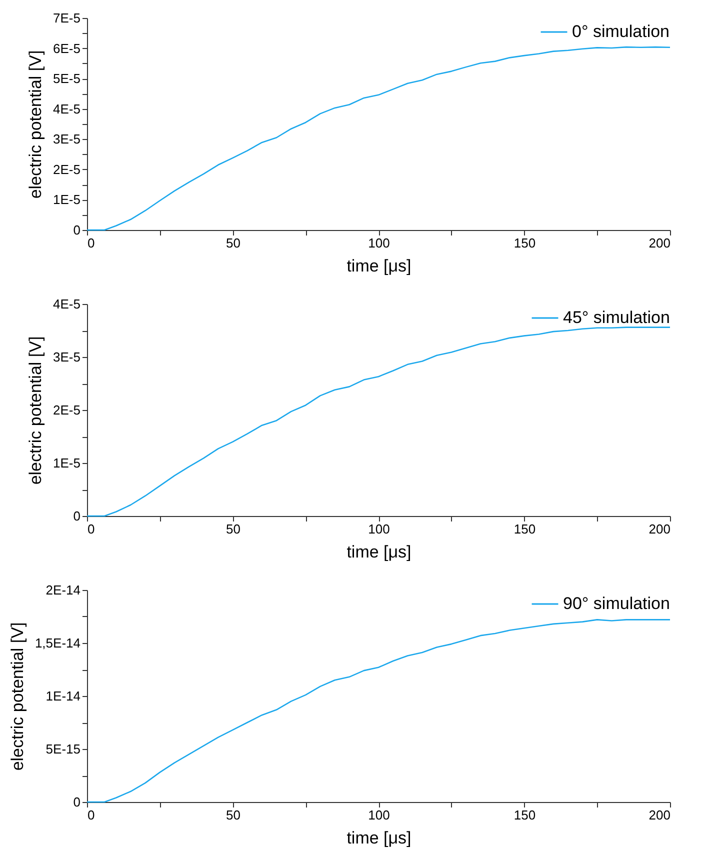 The image size is (708, 856). Describe the element at coordinates (621, 31) in the screenshot. I see `legend-label: 0° simulation` at that location.